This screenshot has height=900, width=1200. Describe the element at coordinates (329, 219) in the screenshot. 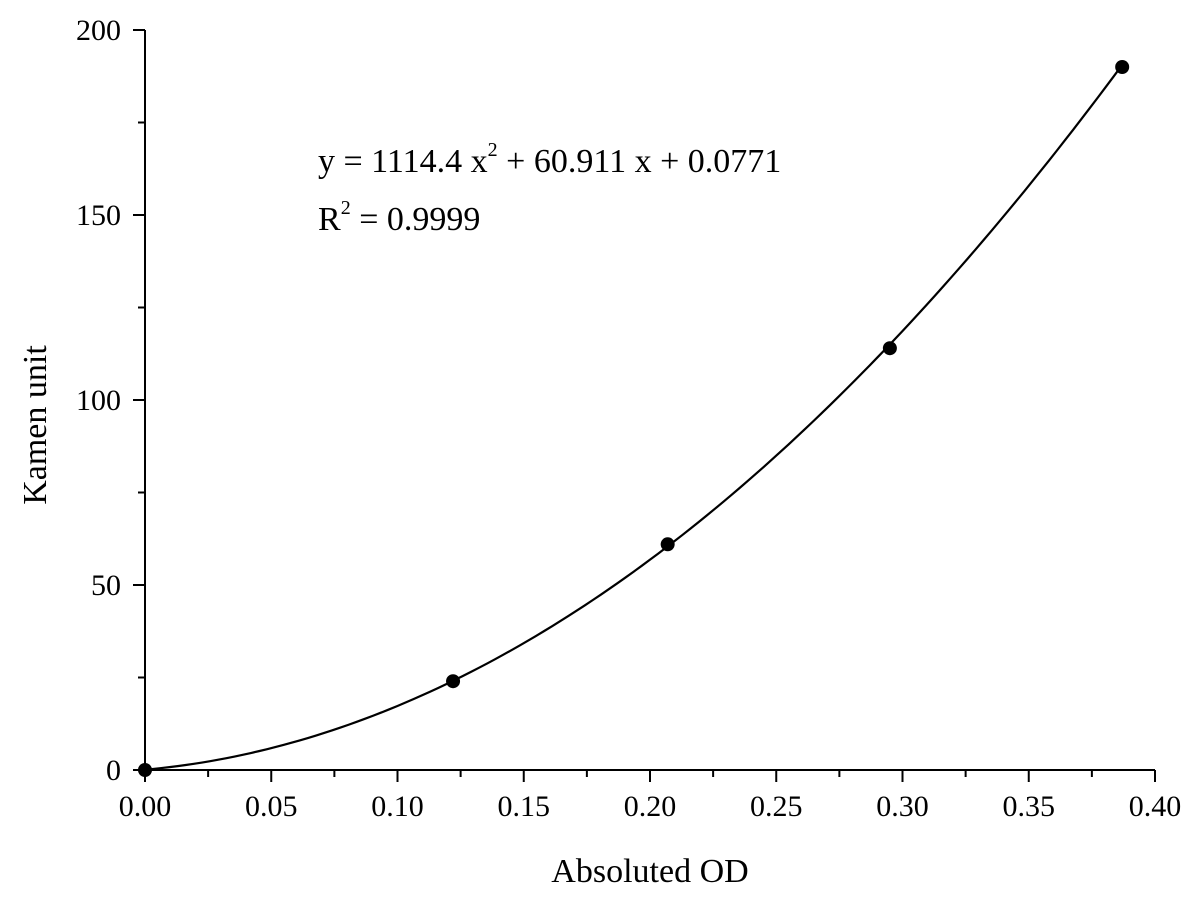

I see `r-squared-lhs: R` at that location.